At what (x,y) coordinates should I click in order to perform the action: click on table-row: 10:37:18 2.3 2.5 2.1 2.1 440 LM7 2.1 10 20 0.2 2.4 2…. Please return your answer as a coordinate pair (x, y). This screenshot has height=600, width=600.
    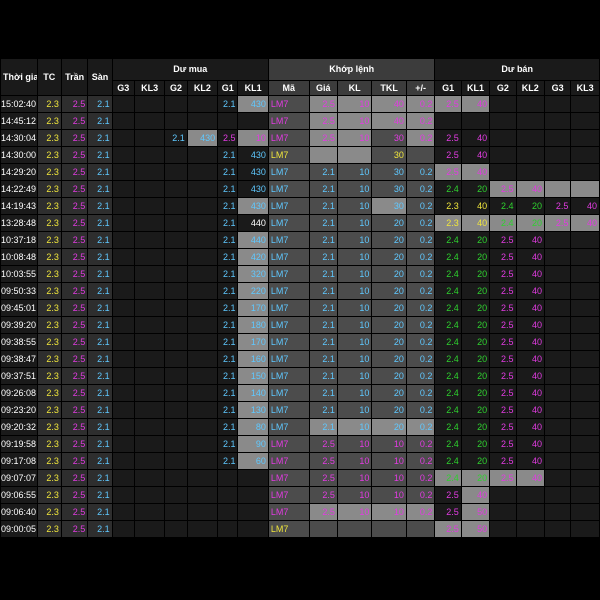
    Looking at the image, I should click on (300, 240).